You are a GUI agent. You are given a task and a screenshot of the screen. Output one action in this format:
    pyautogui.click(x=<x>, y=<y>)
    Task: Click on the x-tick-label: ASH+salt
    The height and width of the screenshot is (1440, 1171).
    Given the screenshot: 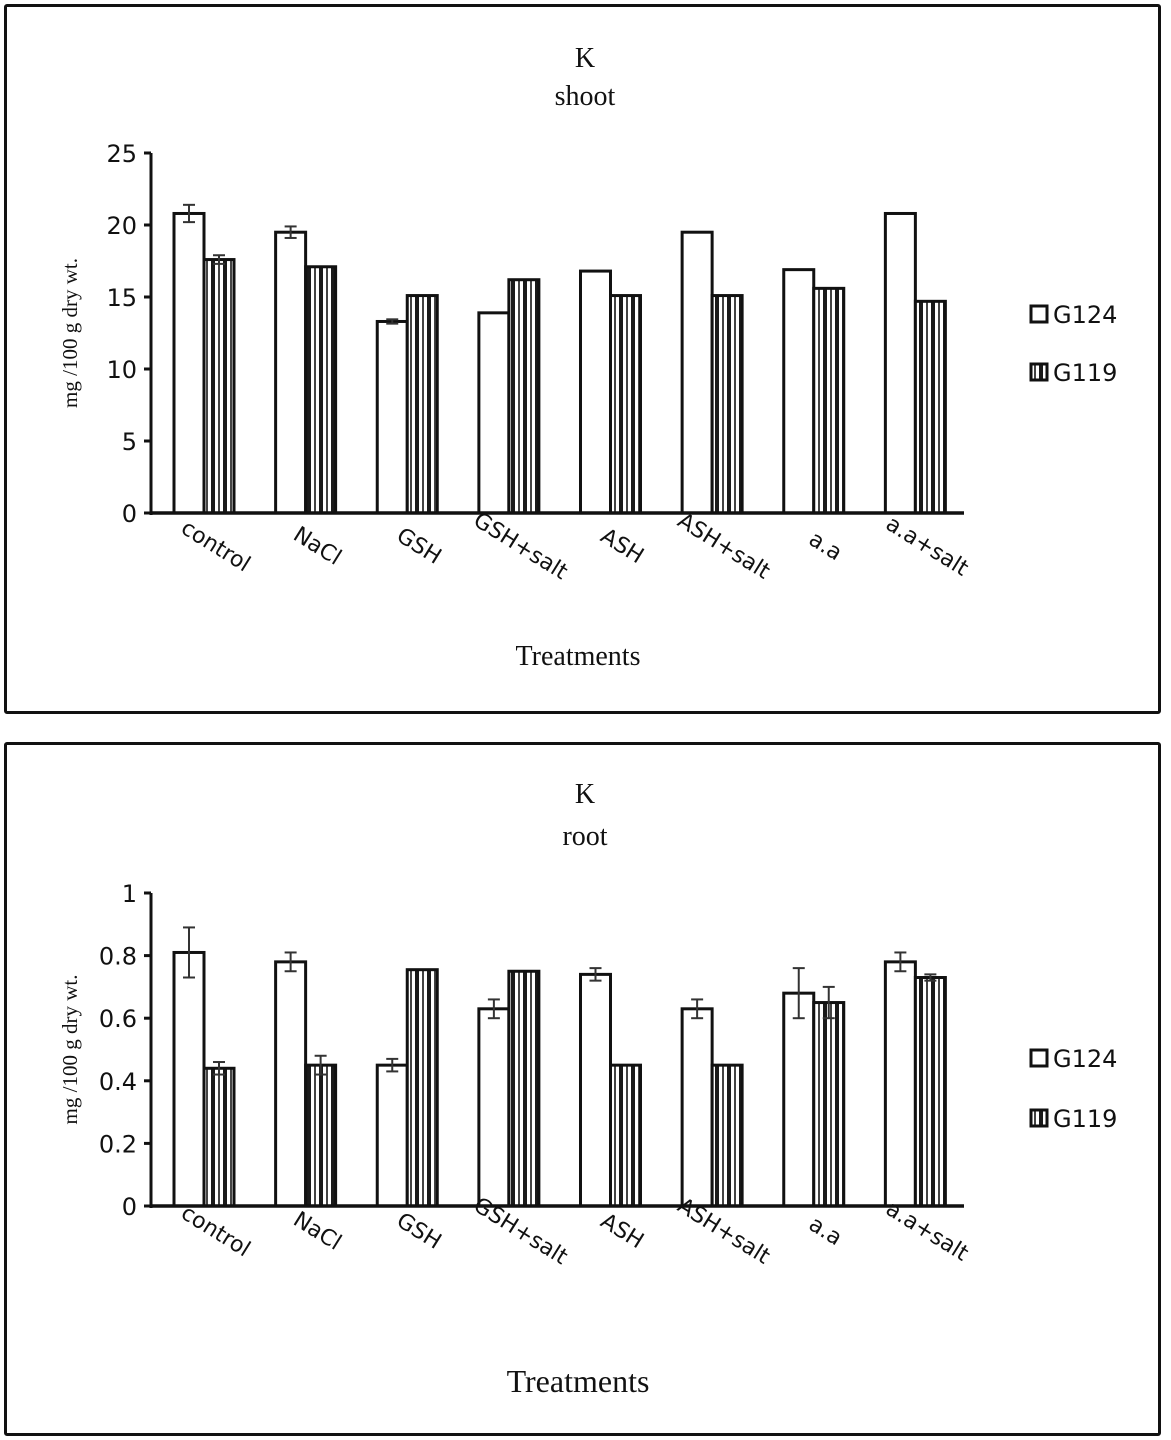 What is the action you would take?
    pyautogui.click(x=723, y=546)
    